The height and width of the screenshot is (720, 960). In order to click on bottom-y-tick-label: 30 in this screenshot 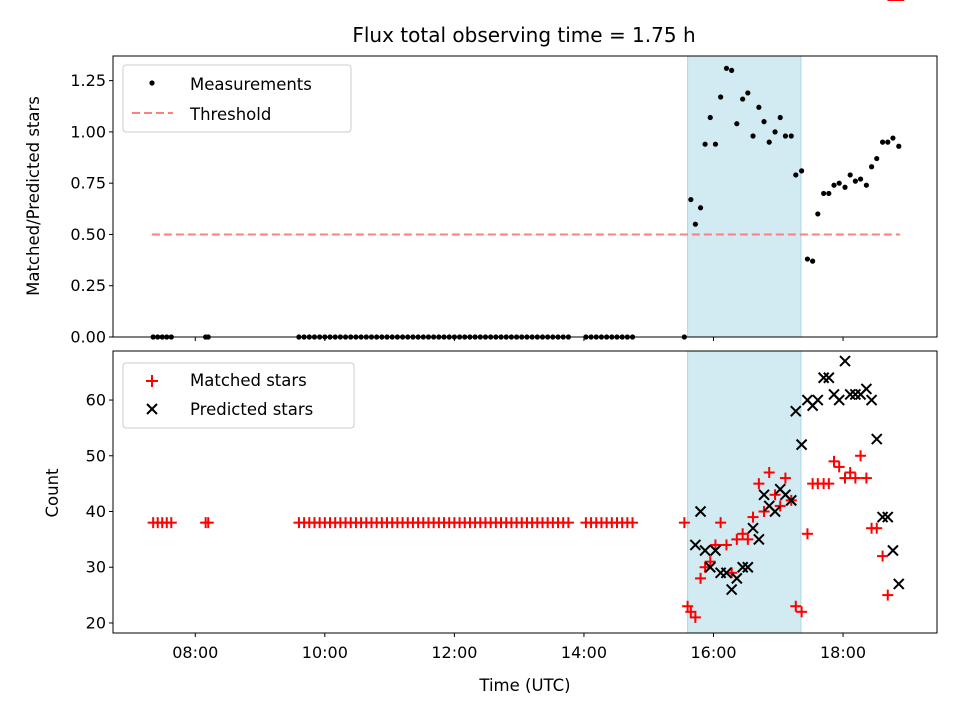, I will do `click(96, 567)`.